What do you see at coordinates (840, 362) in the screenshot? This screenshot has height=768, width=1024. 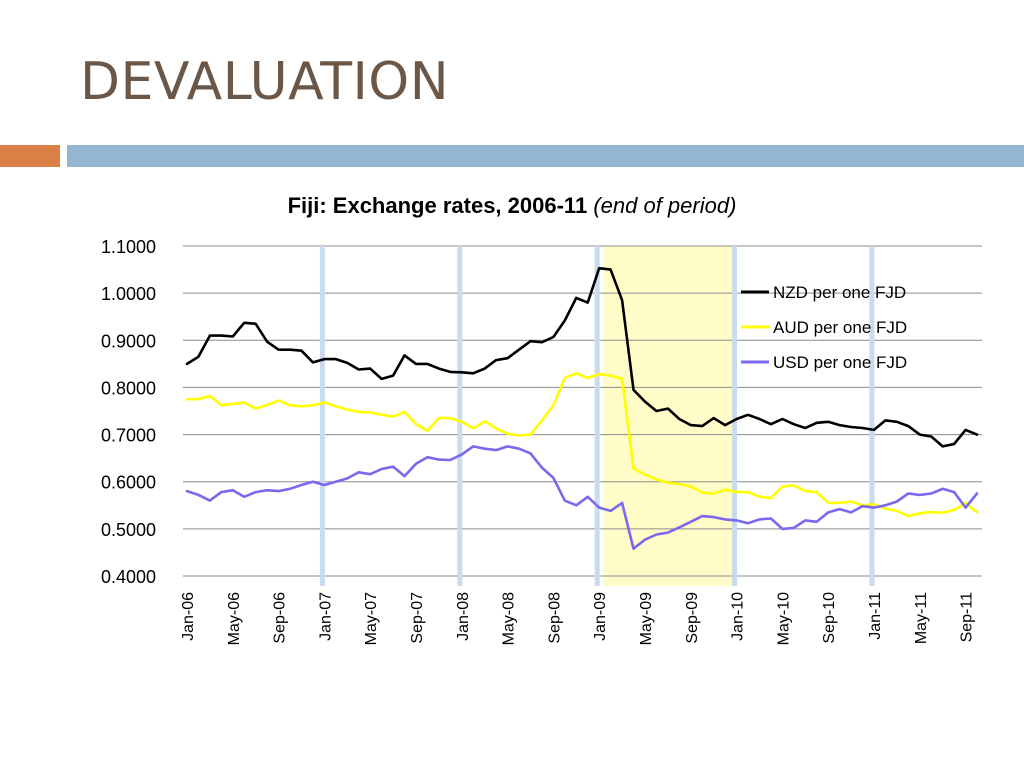 I see `legend-label: USD per one FJD` at bounding box center [840, 362].